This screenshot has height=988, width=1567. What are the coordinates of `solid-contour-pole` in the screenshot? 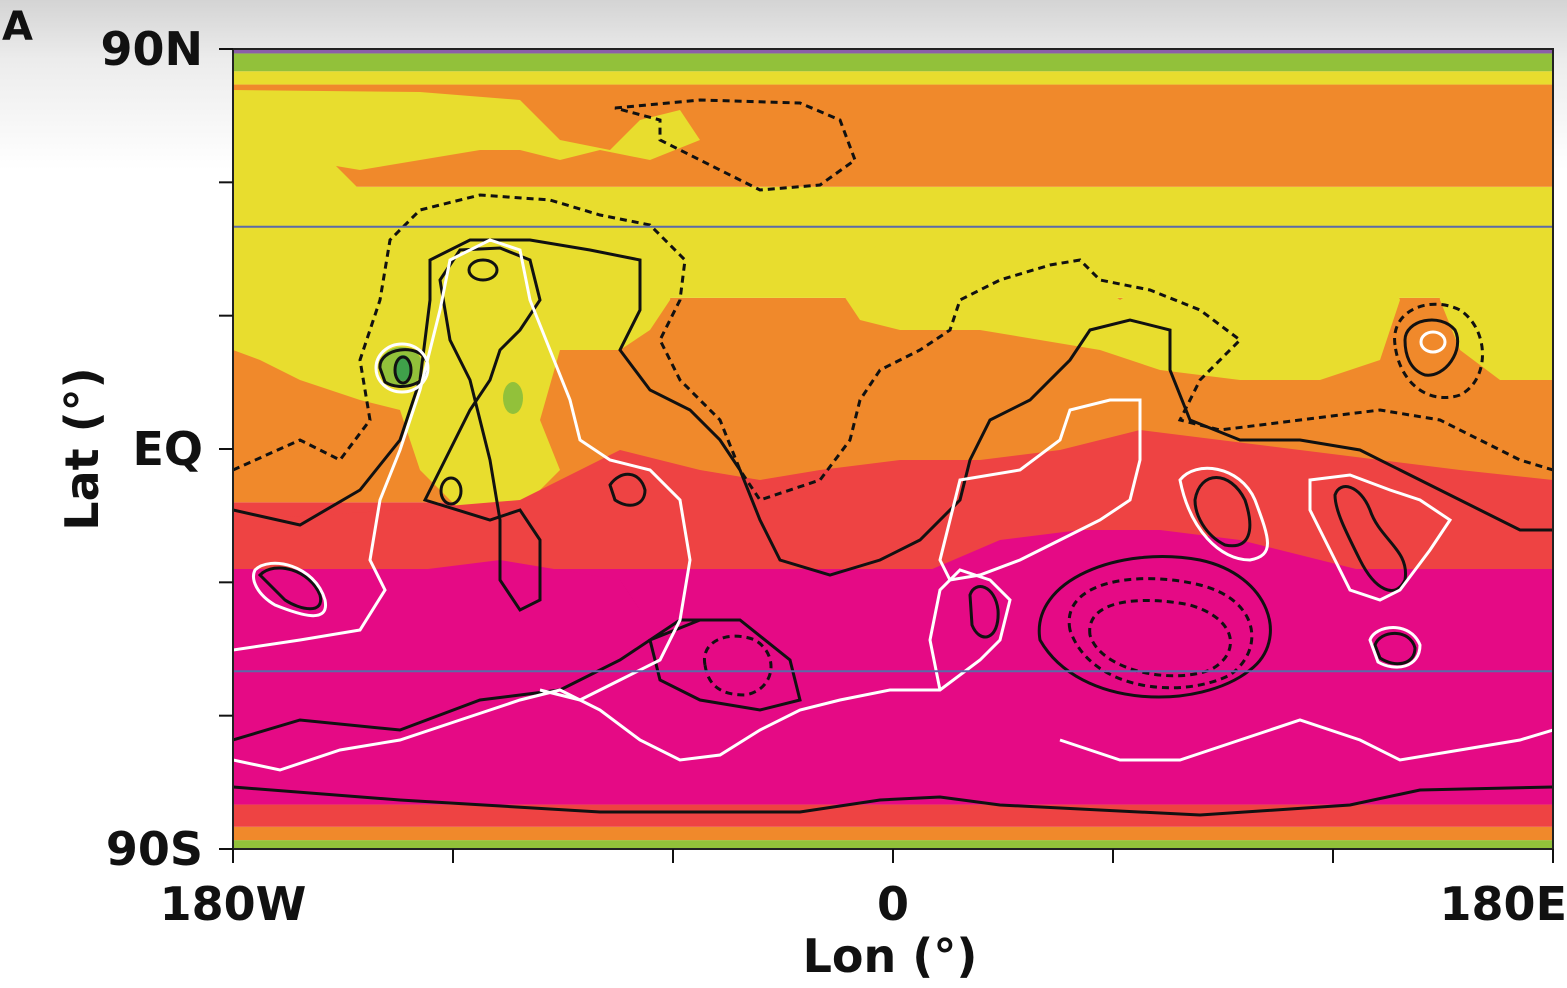 It's located at (893, 801).